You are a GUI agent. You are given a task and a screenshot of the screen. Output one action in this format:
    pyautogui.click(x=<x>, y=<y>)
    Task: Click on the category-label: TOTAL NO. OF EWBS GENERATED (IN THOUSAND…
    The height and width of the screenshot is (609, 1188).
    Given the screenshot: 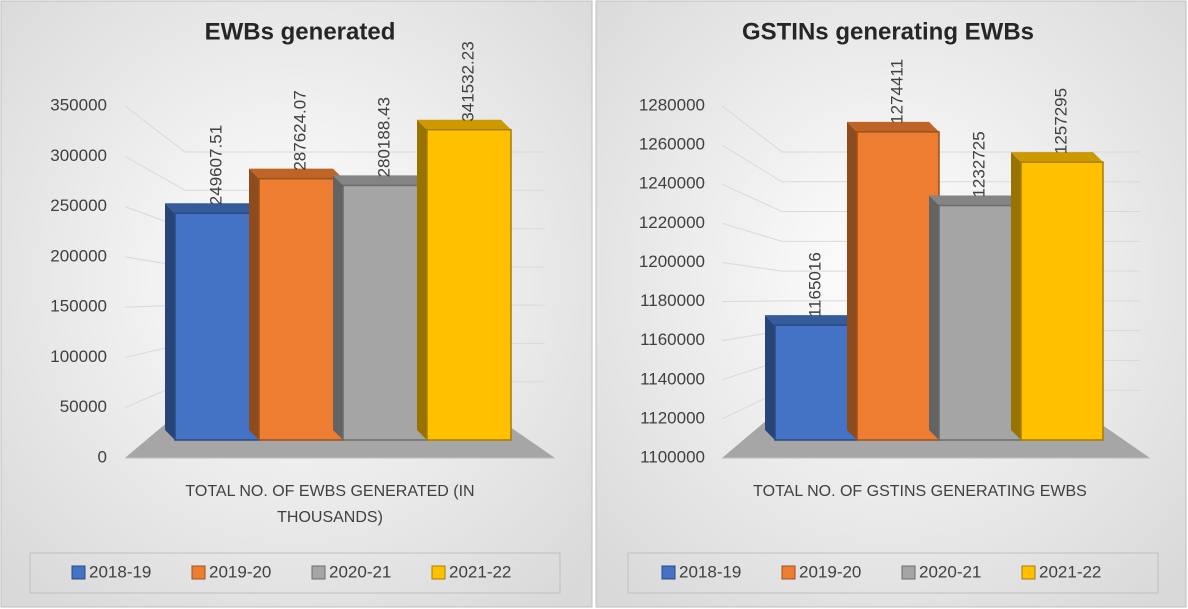 What is the action you would take?
    pyautogui.click(x=330, y=504)
    